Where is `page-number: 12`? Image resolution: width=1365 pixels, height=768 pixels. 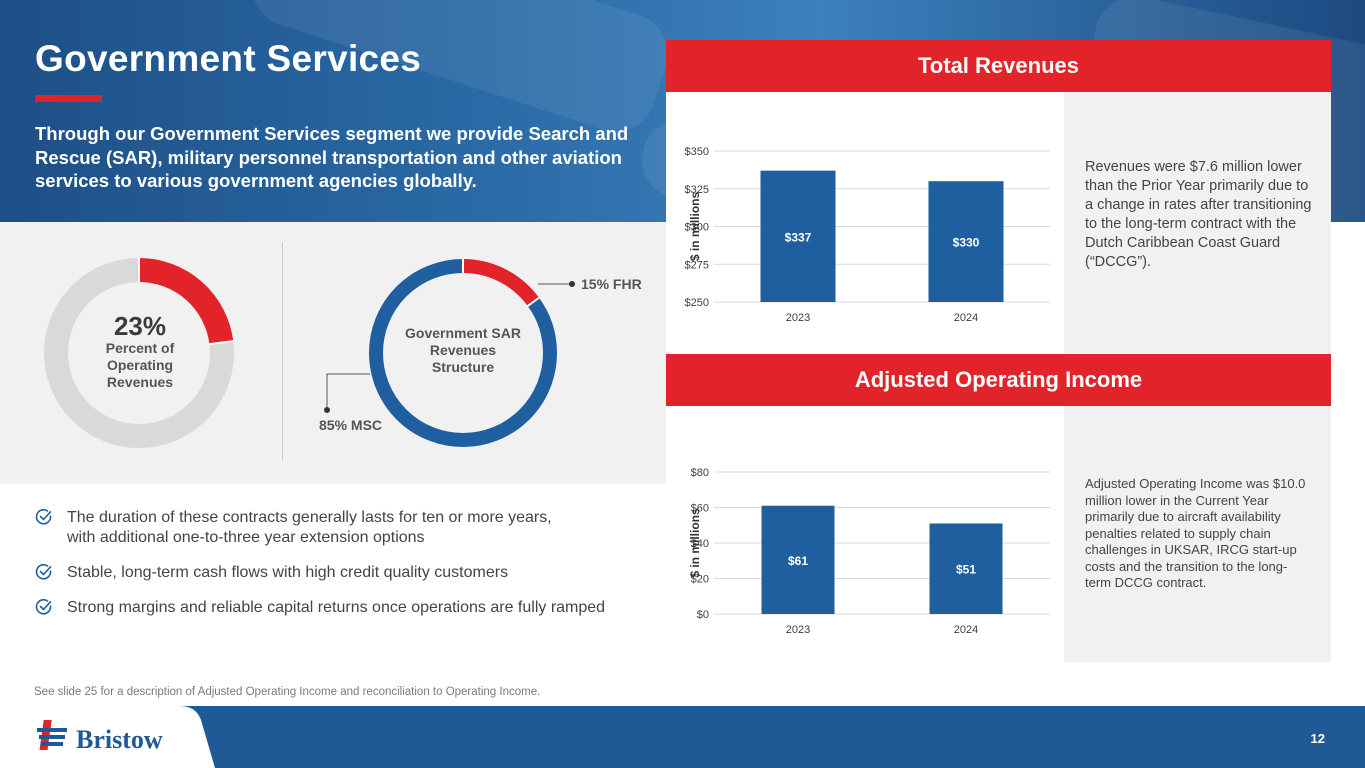 page-number: 12 is located at coordinates (1317, 738).